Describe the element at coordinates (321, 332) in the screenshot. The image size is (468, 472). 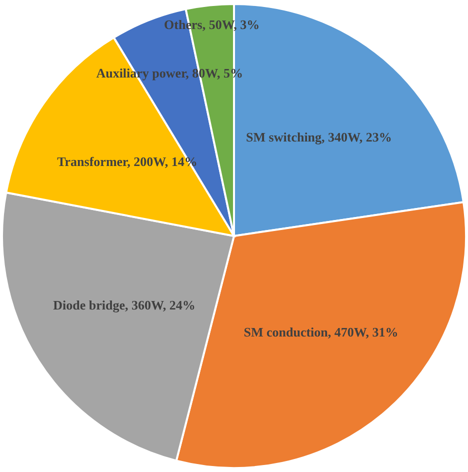
I see `slice-label: SM conduction, 470W, 31%` at that location.